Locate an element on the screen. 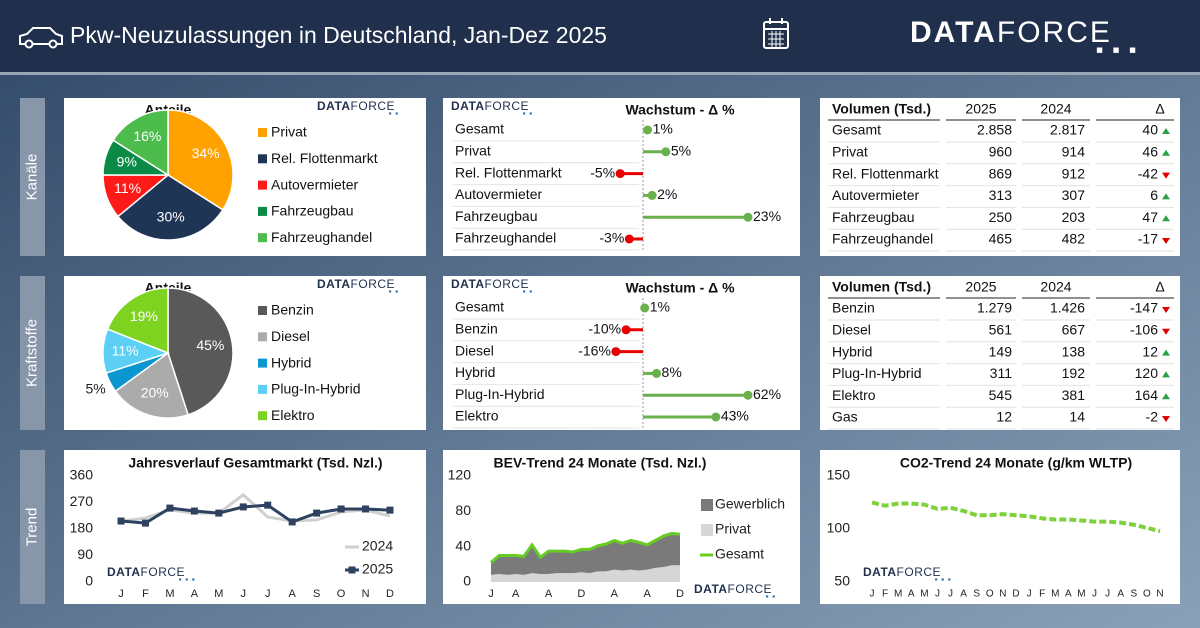 The height and width of the screenshot is (628, 1200). category-label: Hybrid is located at coordinates (475, 372).